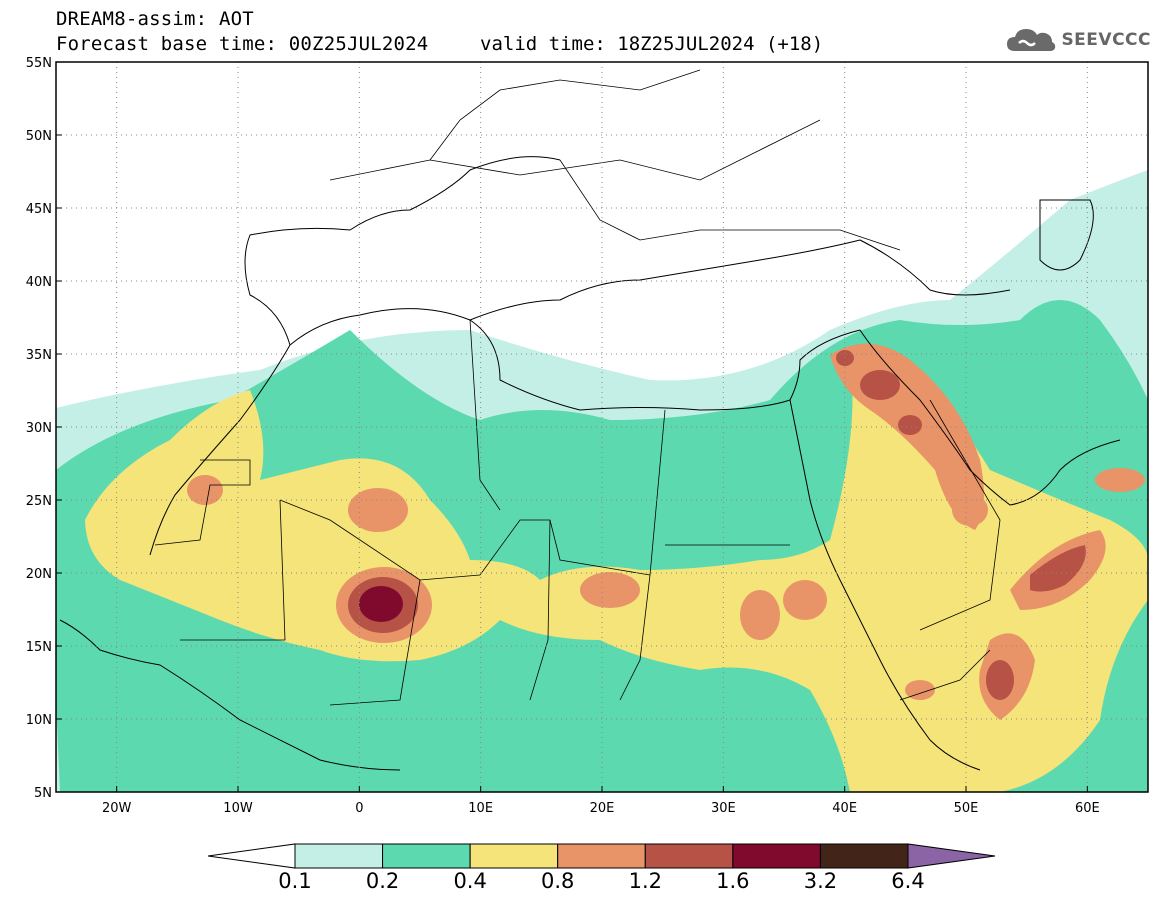 Image resolution: width=1165 pixels, height=905 pixels. What do you see at coordinates (242, 44) in the screenshot?
I see `forecast-base-time: Forecast base time: 00Z25JUL2024` at bounding box center [242, 44].